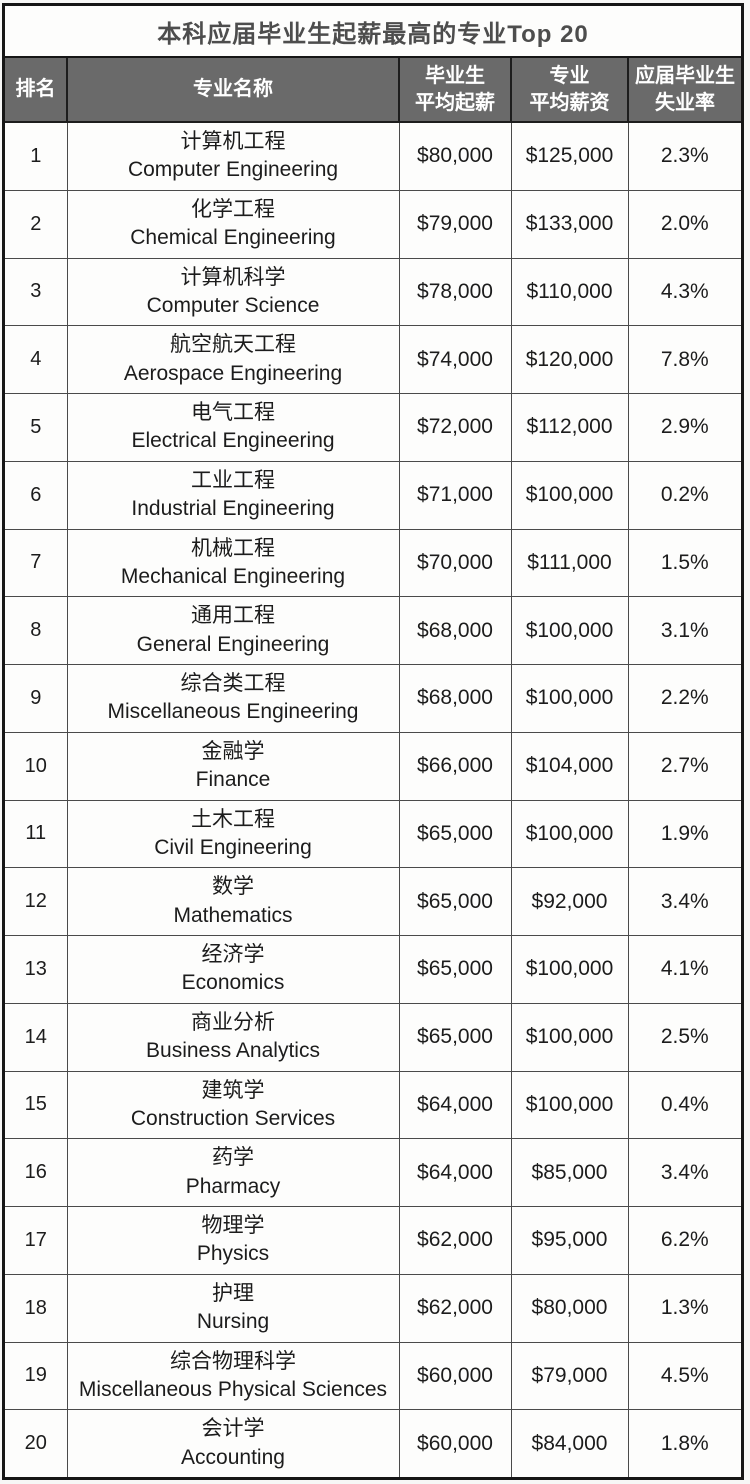 The image size is (750, 1484). Describe the element at coordinates (684, 1037) in the screenshot. I see `new-grad-unemployment-rate-cell: 2.5%` at that location.